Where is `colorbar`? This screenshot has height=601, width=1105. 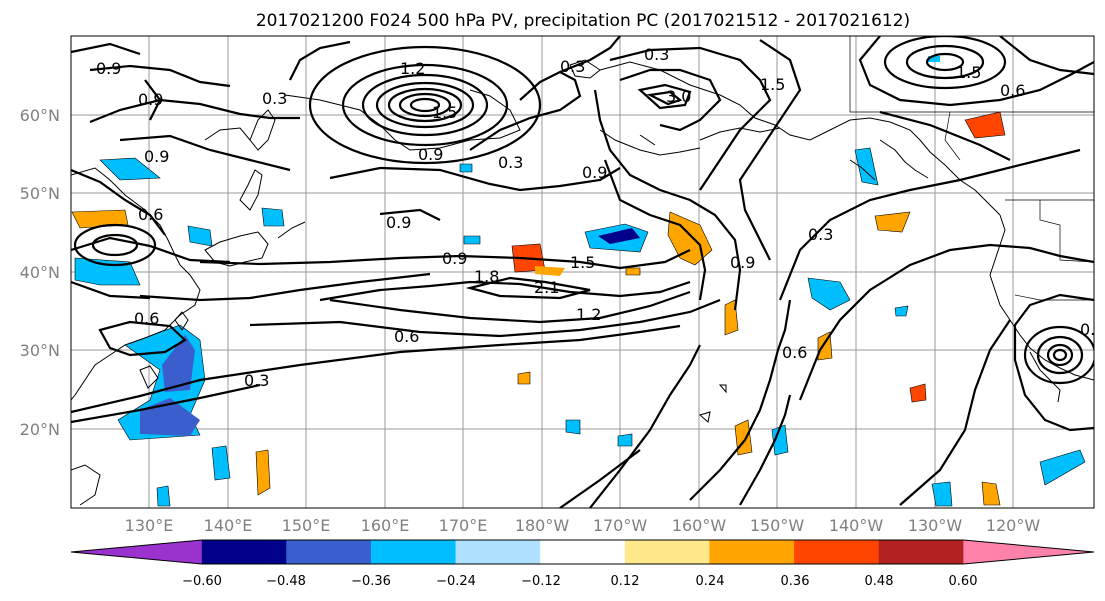 colorbar is located at coordinates (582, 552).